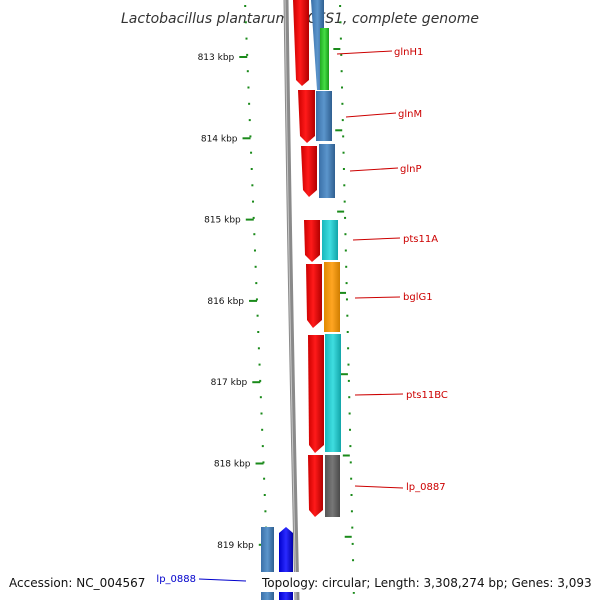  I want to click on axis-tick-label: 815 kbp, so click(222, 221).